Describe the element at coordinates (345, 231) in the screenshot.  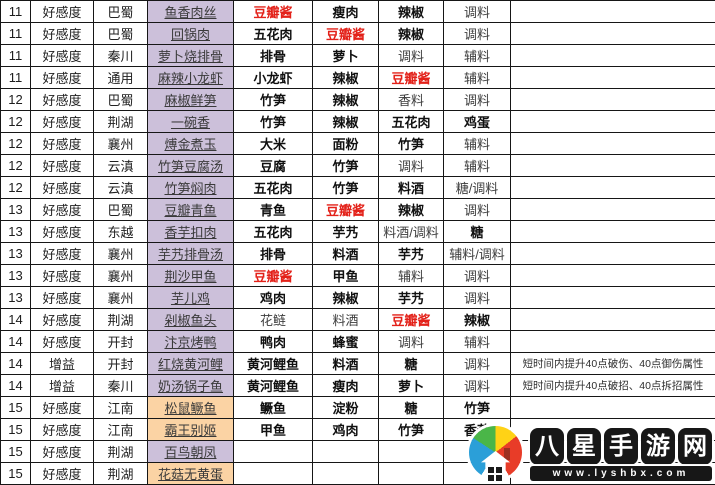
I see `ingredient-cell: 芋艿` at that location.